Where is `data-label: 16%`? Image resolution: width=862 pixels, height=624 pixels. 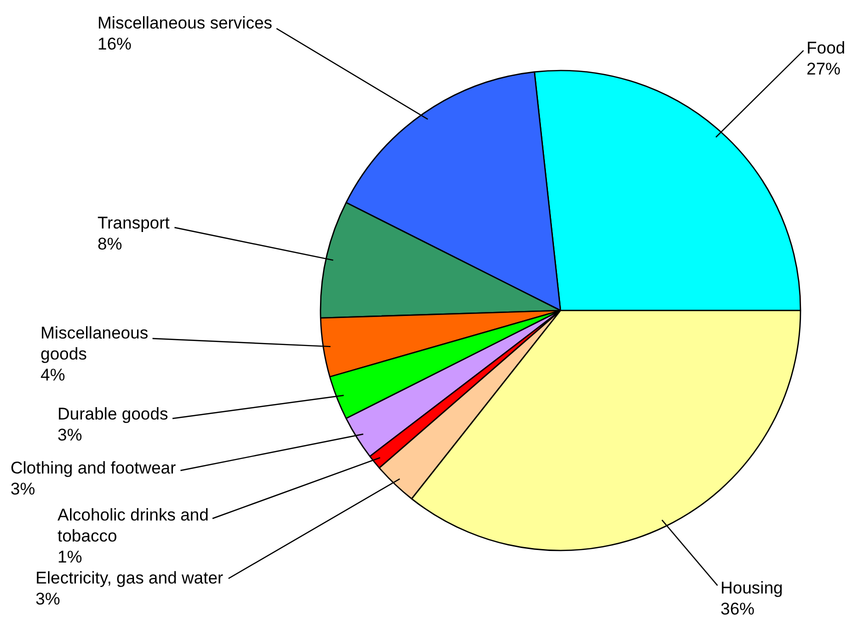 data-label: 16% is located at coordinates (115, 44).